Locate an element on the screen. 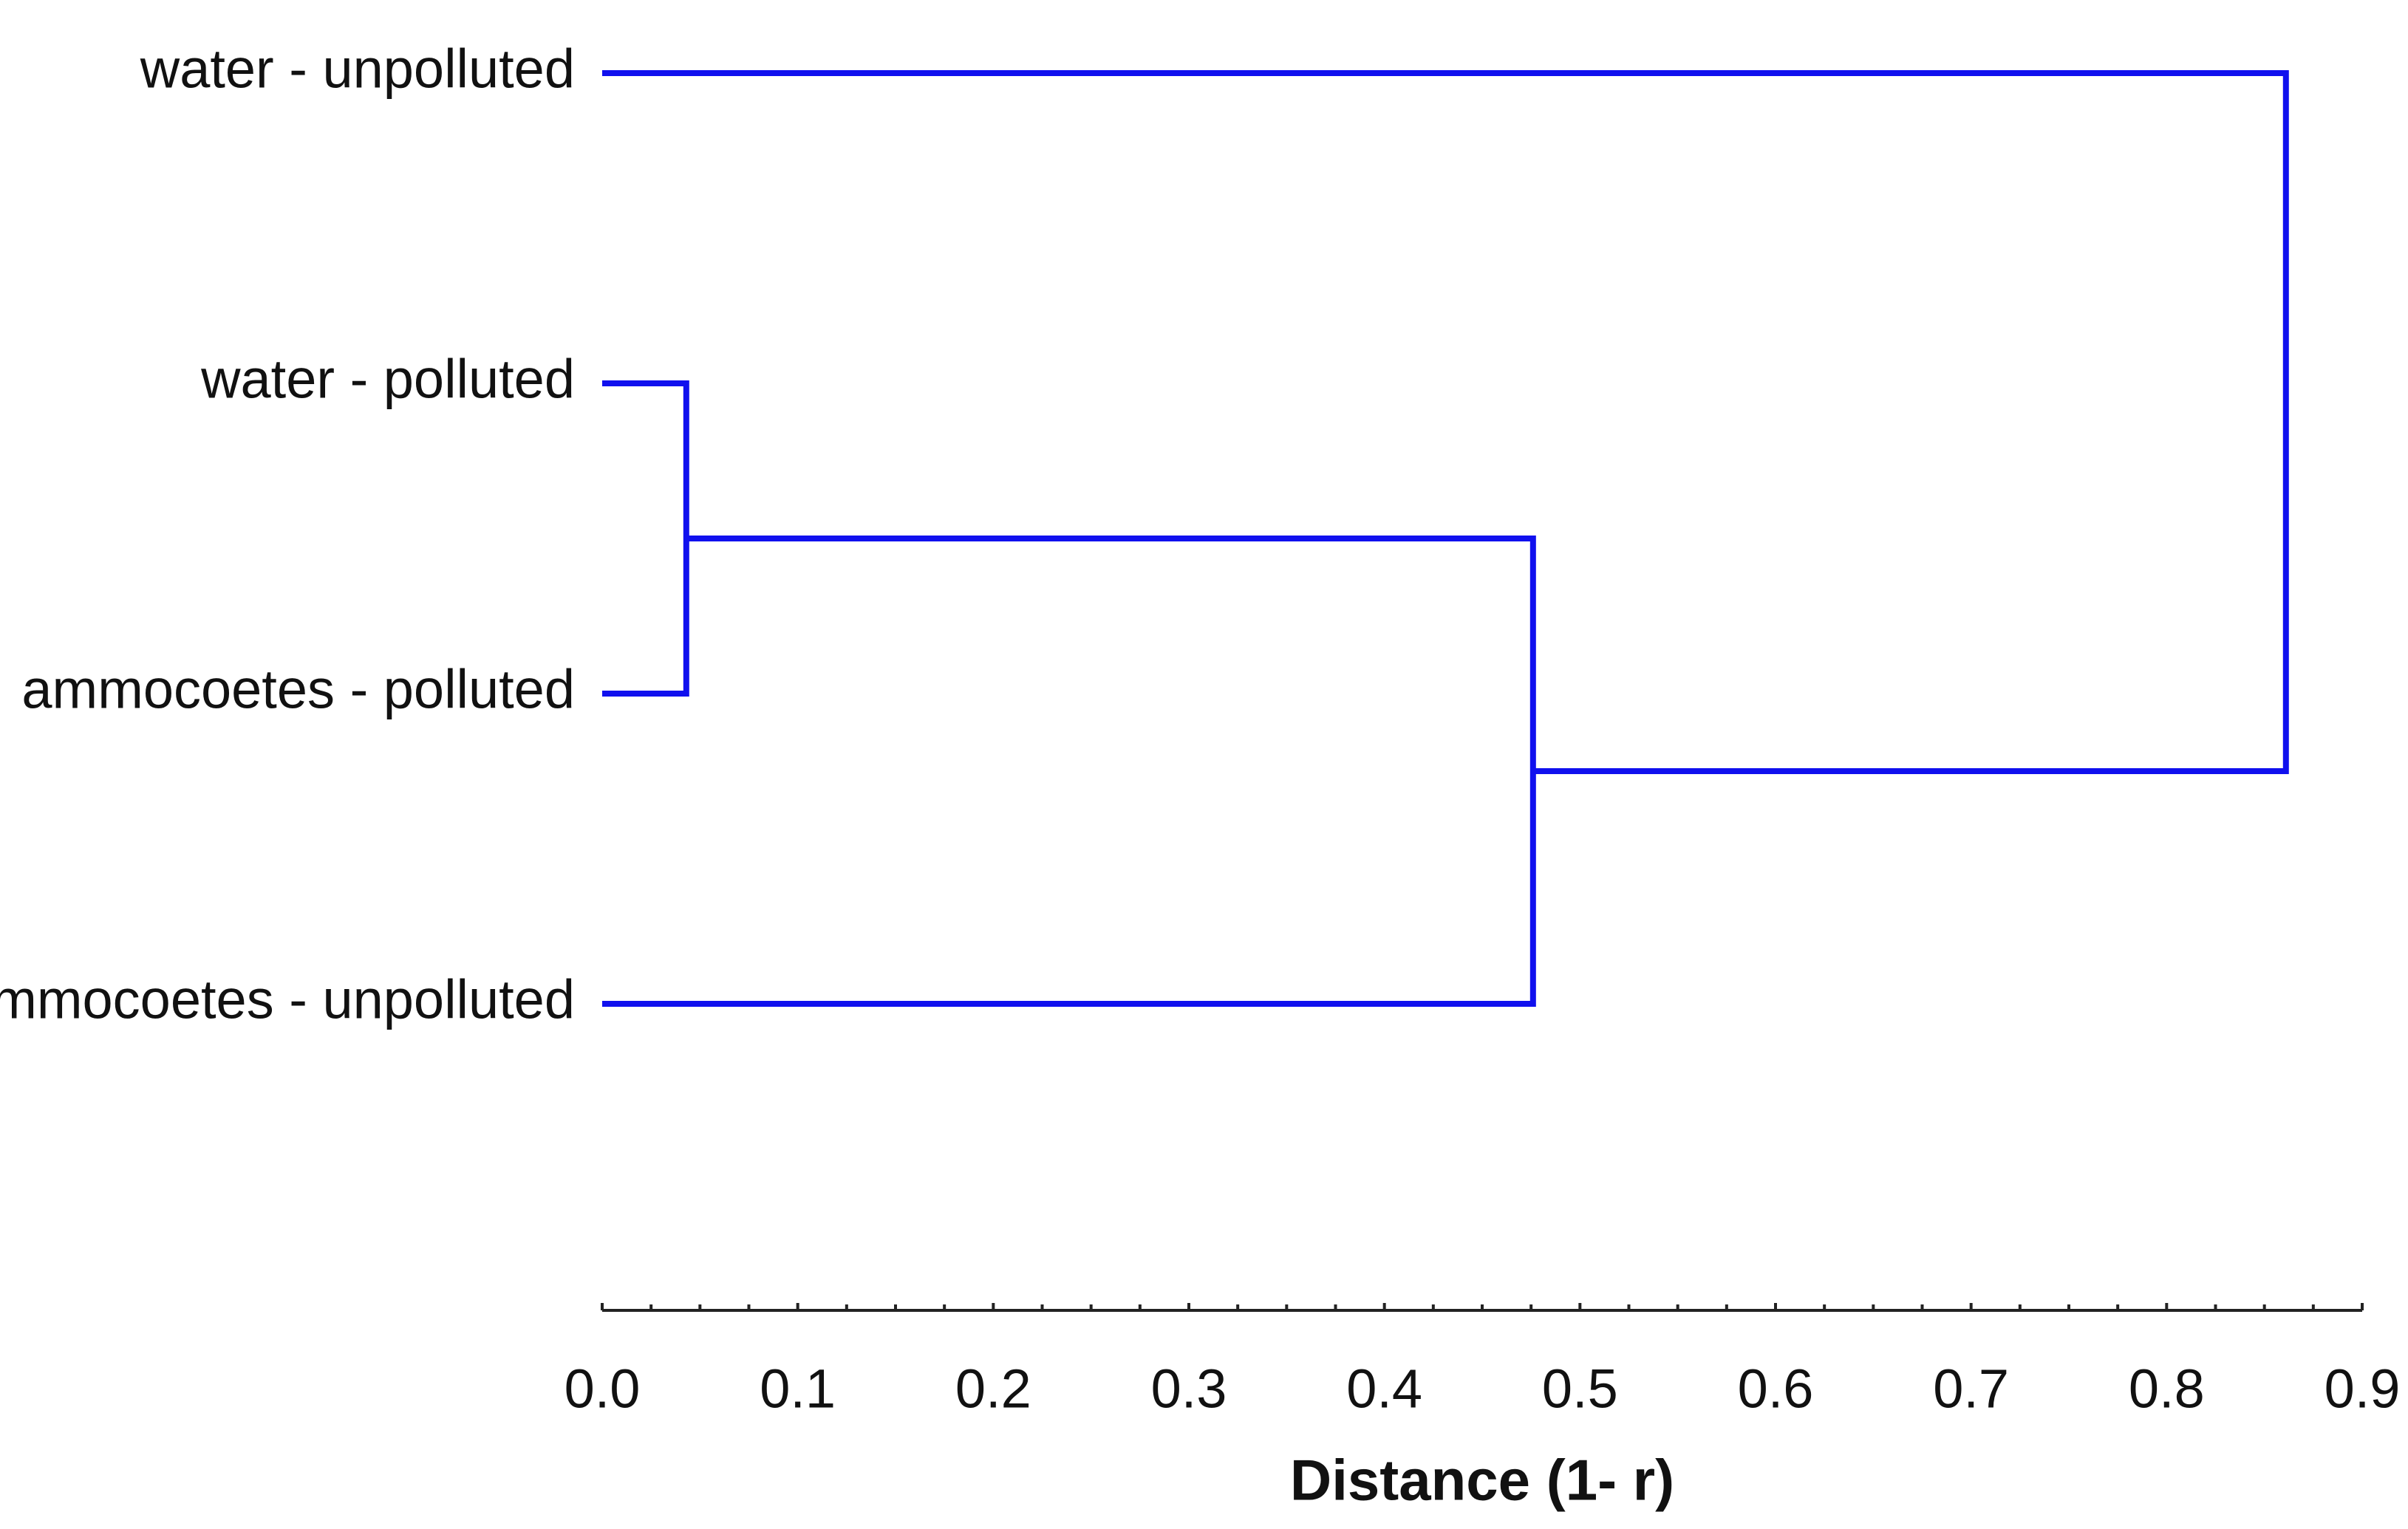  leaf-label: water - polluted is located at coordinates (388, 379).